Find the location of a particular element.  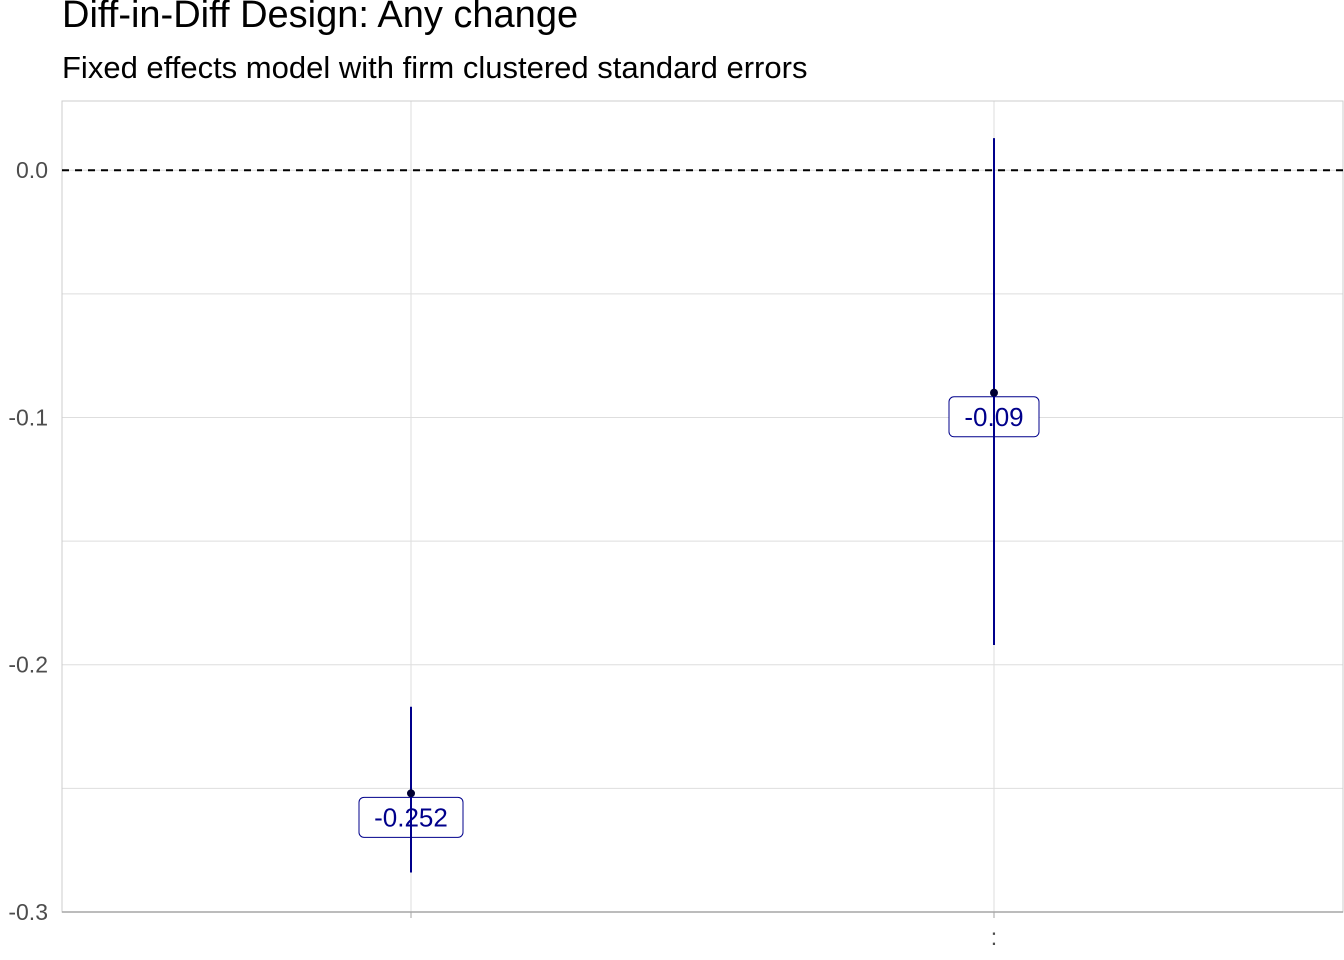

chart-title: Diff-in-Diff Design: Any change is located at coordinates (320, 18).